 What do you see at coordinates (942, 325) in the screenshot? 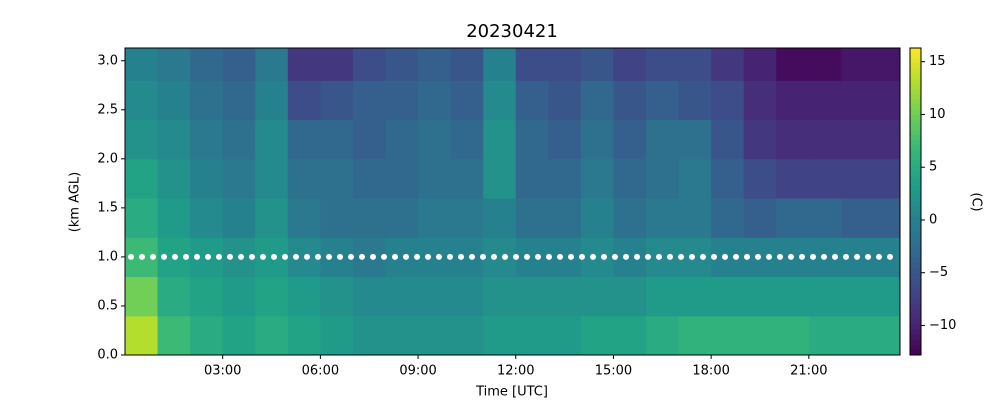
I see `colorbar-tick-label: −10` at bounding box center [942, 325].